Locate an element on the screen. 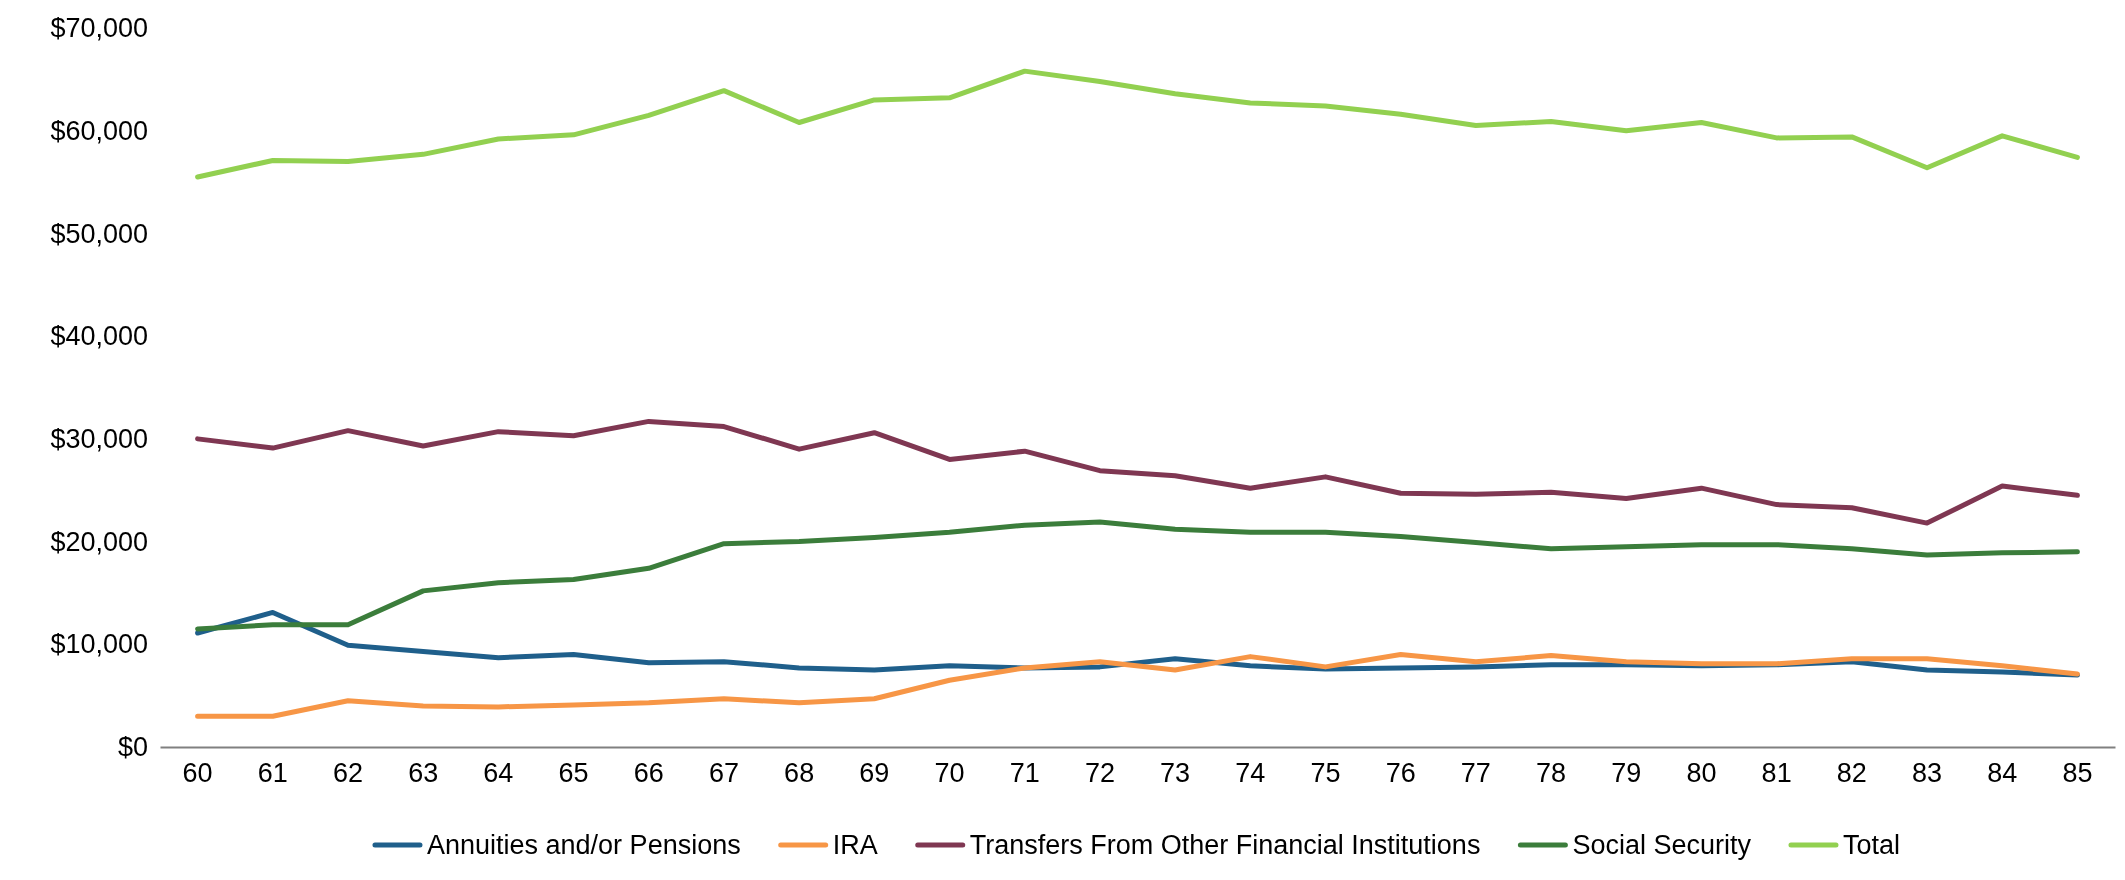  legend-label: Transfers From Other Financial Institutions is located at coordinates (1225, 845).